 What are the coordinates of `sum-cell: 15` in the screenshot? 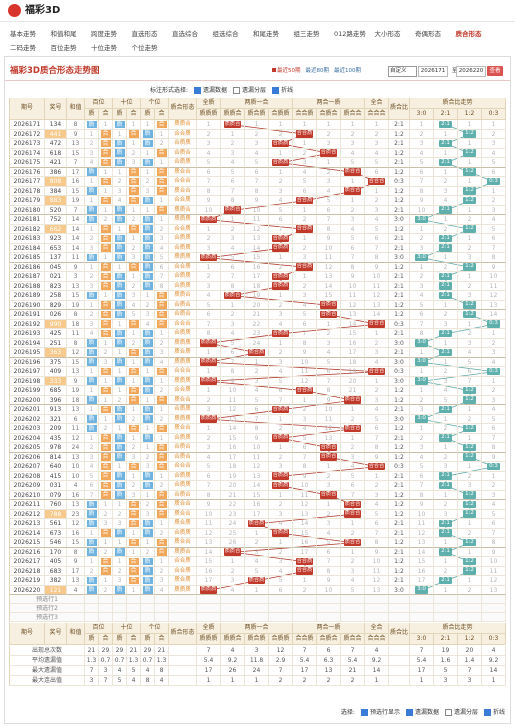 It's located at (76, 362).